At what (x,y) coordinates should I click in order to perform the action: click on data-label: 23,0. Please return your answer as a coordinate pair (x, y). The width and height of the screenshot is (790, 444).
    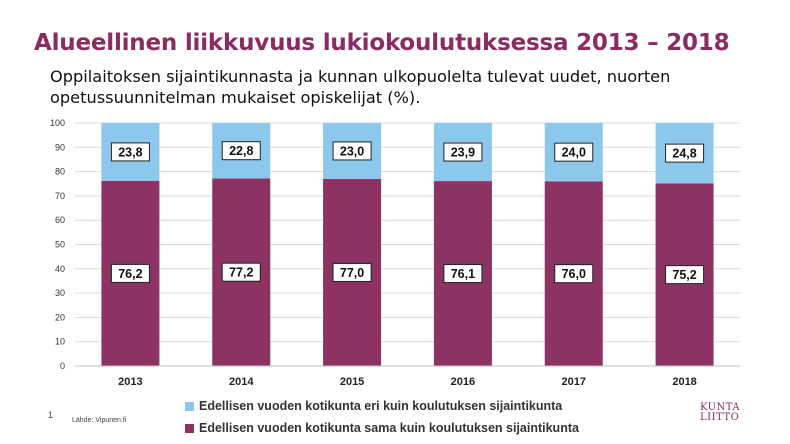
    Looking at the image, I should click on (352, 151).